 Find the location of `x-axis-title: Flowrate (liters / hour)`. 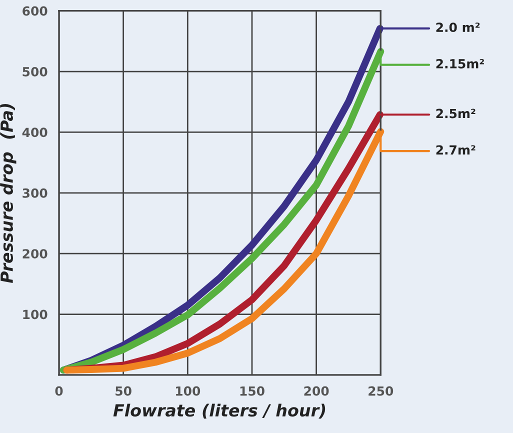

x-axis-title: Flowrate (liters / hour) is located at coordinates (219, 411).